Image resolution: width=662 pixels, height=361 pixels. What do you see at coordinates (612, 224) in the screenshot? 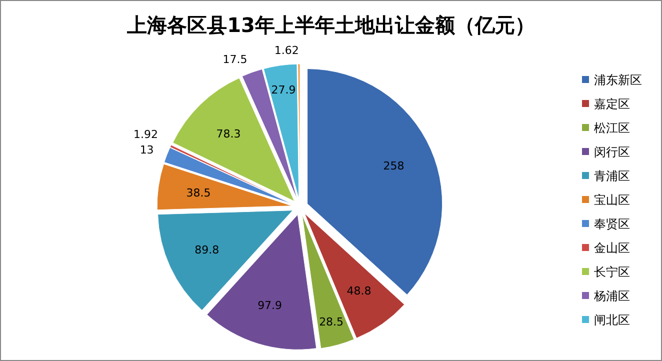
I see `legend-label: 奉贤区` at bounding box center [612, 224].